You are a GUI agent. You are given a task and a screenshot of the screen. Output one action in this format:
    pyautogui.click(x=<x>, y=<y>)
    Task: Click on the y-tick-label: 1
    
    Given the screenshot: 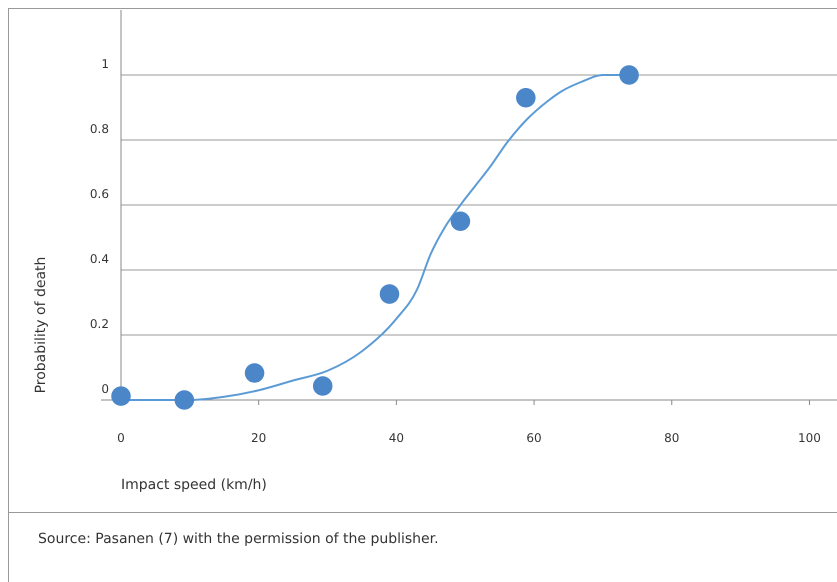 What is the action you would take?
    pyautogui.click(x=105, y=64)
    